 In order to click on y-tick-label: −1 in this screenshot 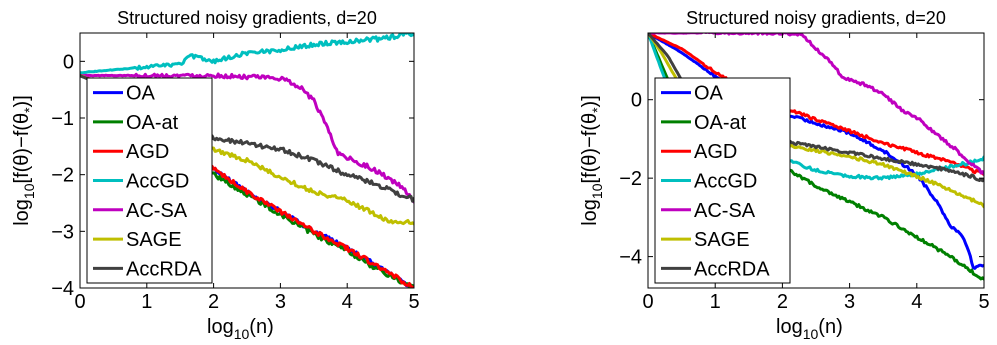, I will do `click(62, 119)`.